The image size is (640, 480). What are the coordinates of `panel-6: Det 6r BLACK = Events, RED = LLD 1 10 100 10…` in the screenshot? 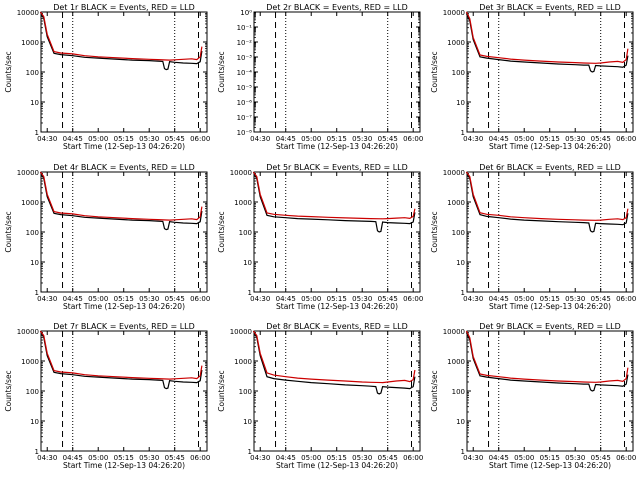 It's located at (533, 237).